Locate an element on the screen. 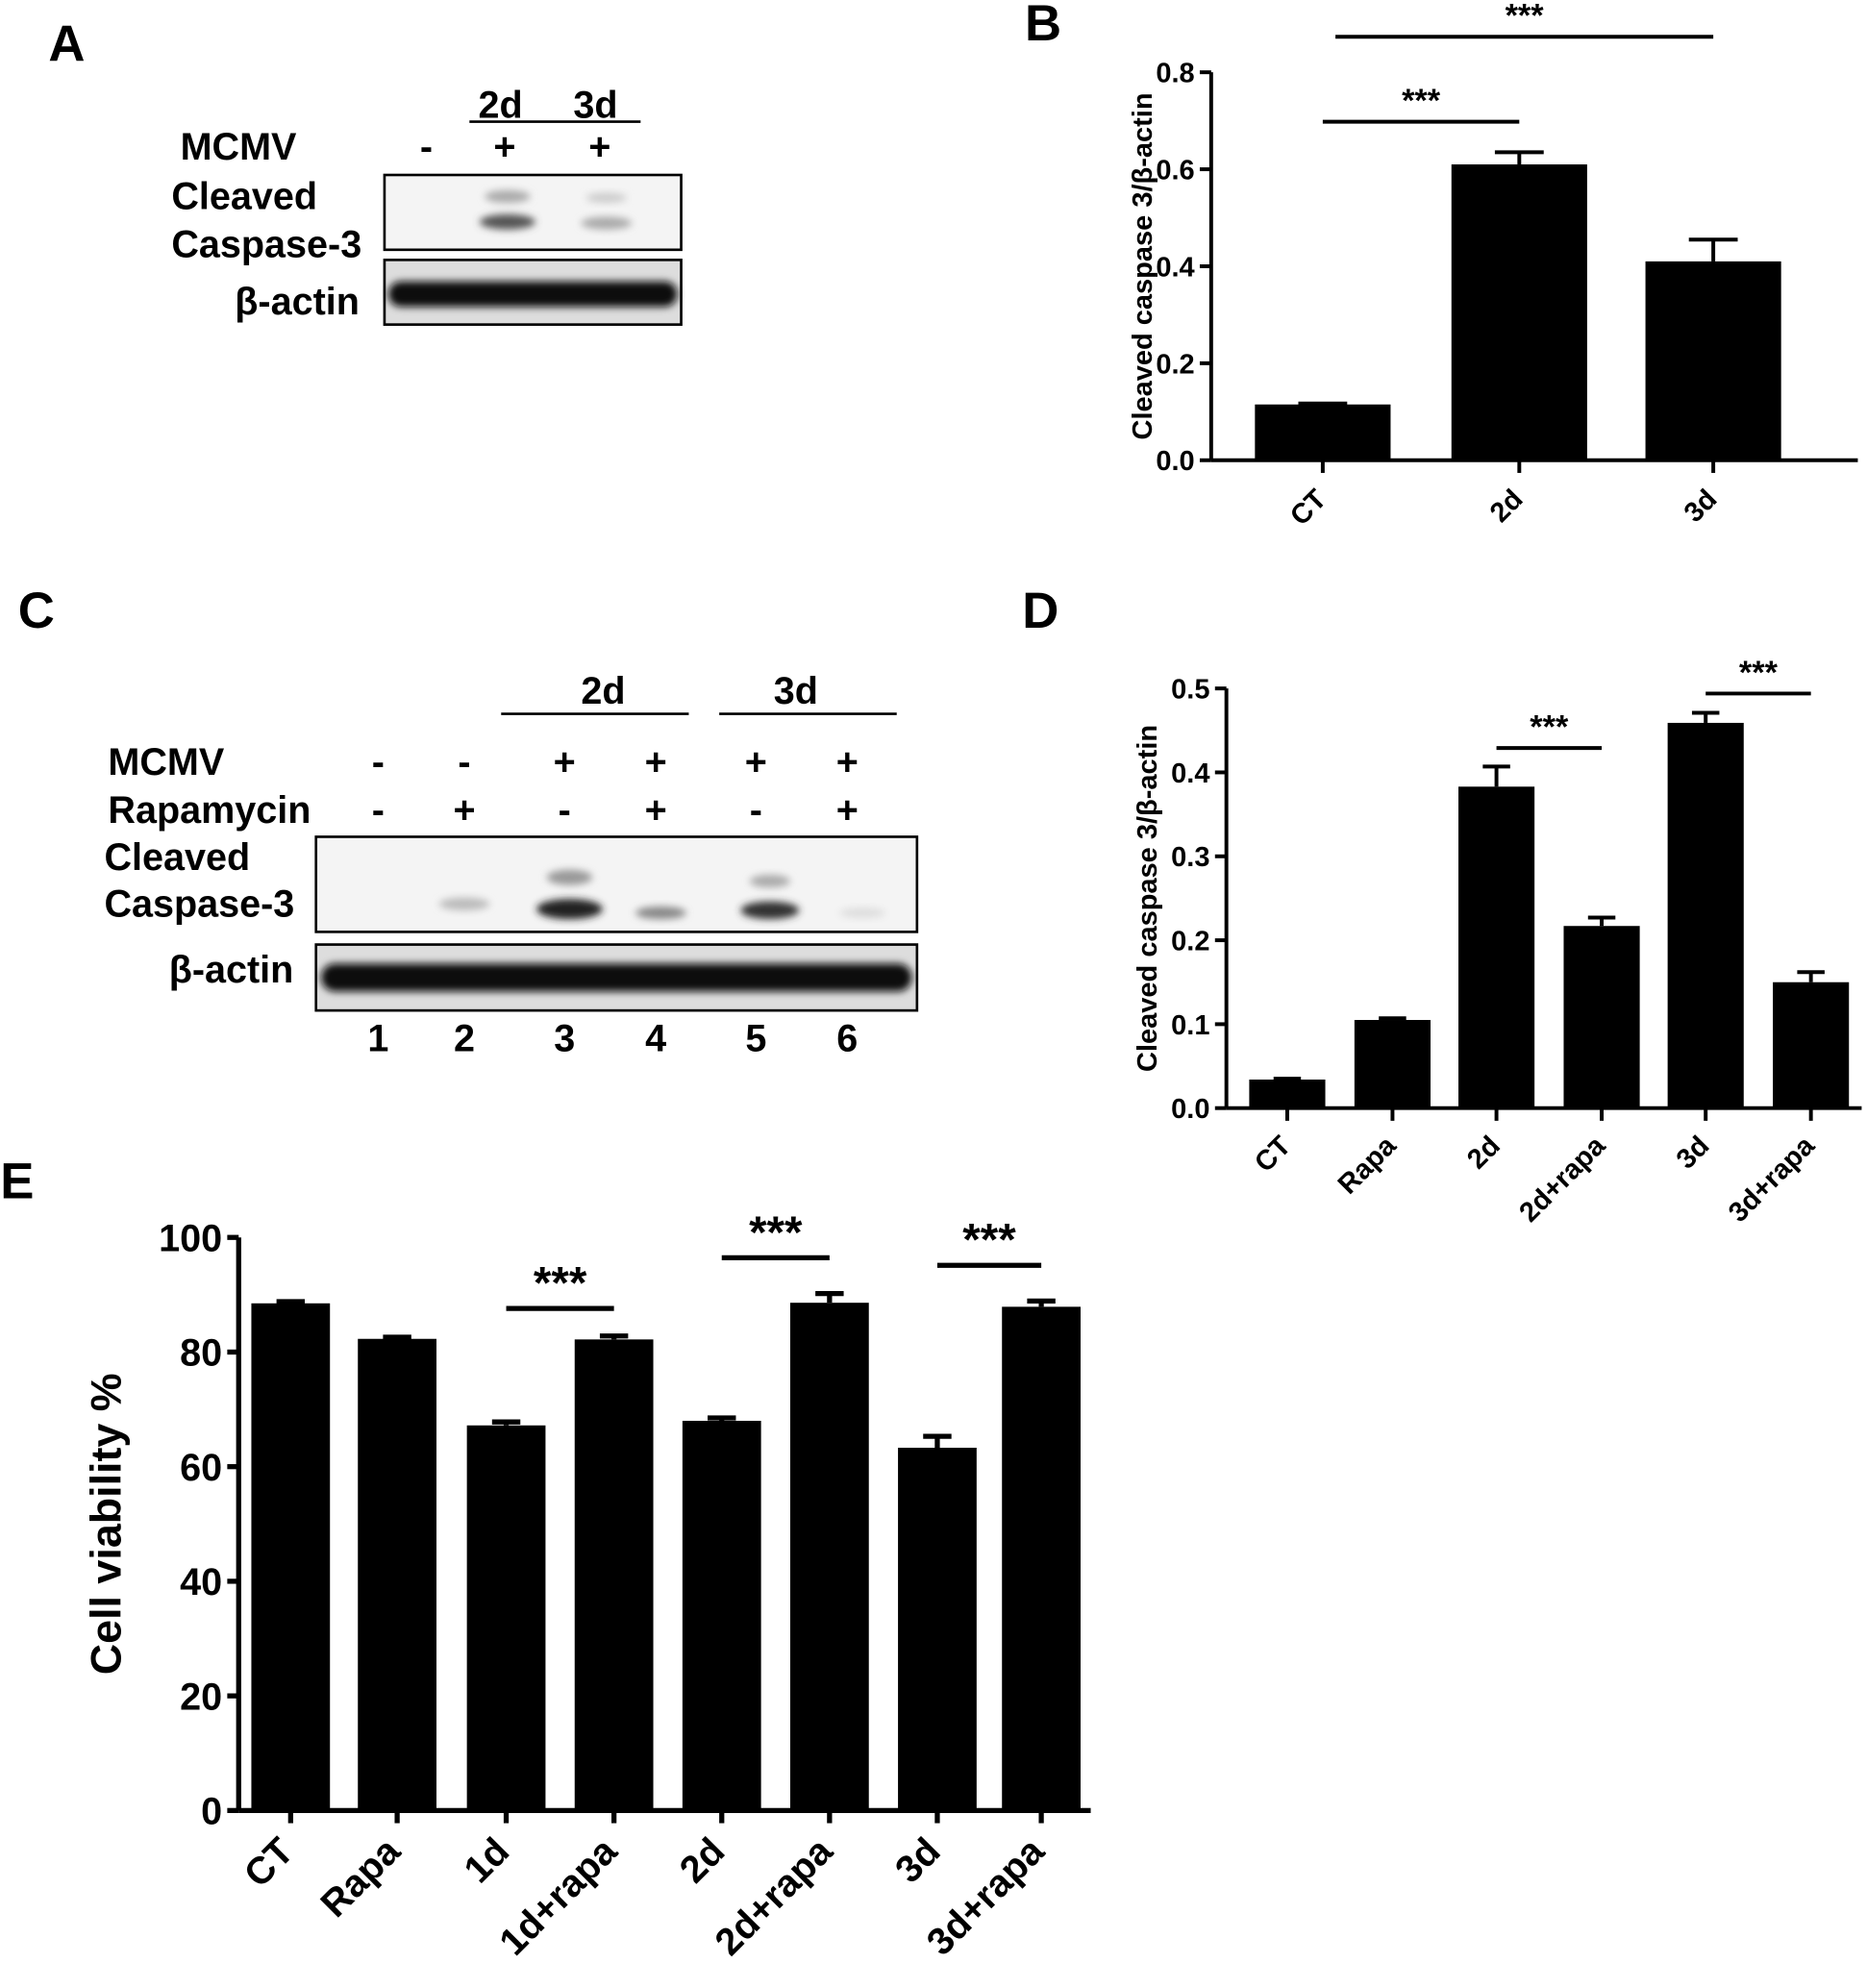  panel-label-c: C is located at coordinates (36, 611).